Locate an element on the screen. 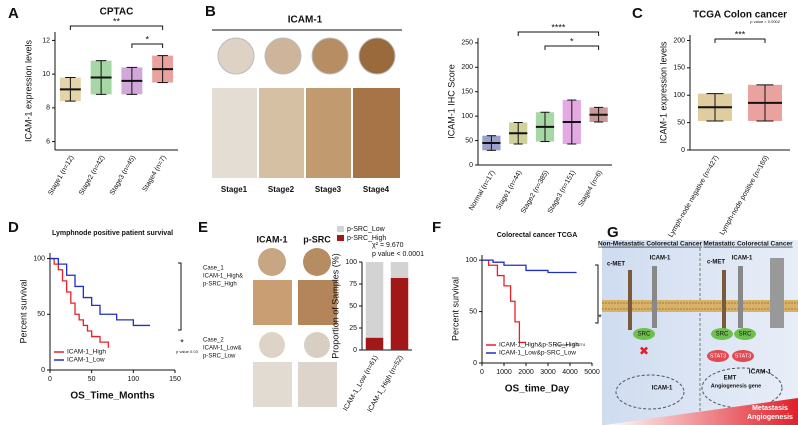 The width and height of the screenshot is (798, 425). panel-b-images: B ICAM-1 Stage1 Stage2 Stage3 Stage4 is located at coordinates (303, 98).